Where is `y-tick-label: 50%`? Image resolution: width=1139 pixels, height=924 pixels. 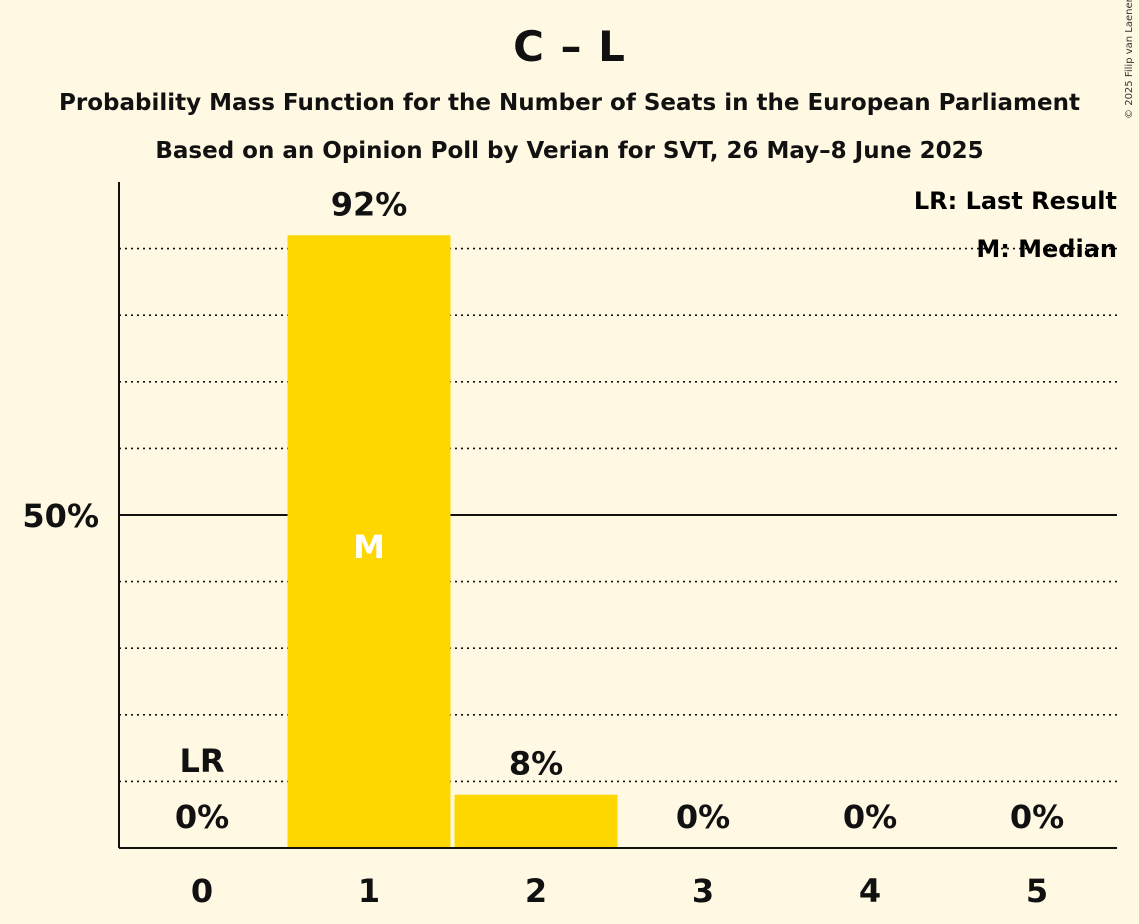
y-tick-label: 50% is located at coordinates (60, 516).